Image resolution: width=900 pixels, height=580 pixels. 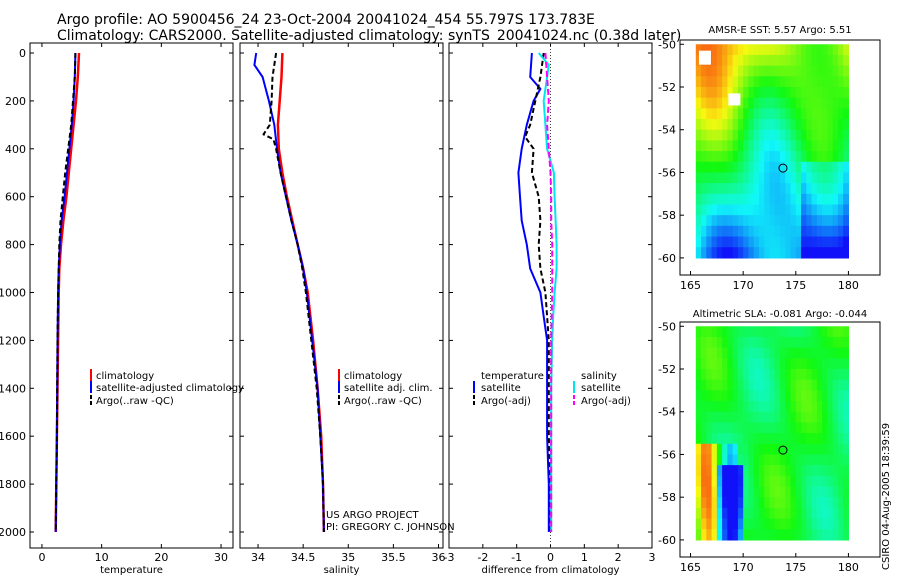 I want to click on x-tick-label: 2, so click(x=618, y=557).